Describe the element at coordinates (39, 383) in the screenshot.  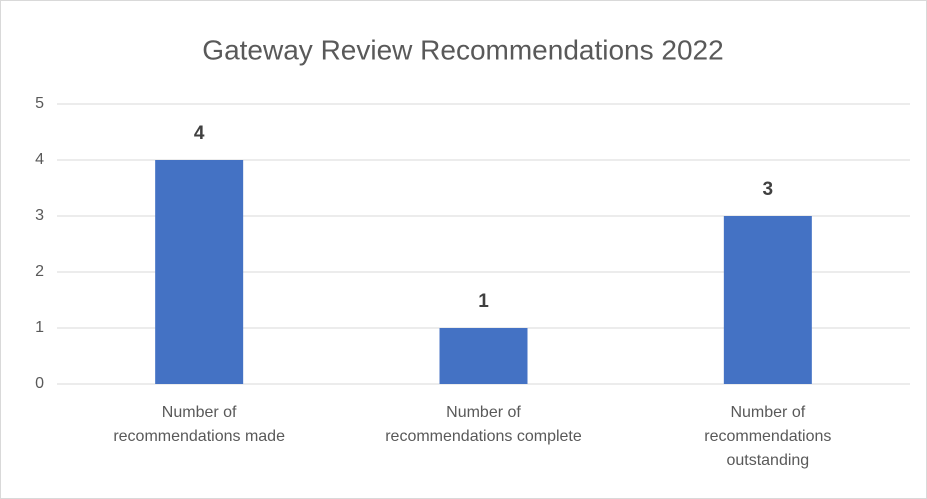
I see `y-tick-label: 0` at that location.